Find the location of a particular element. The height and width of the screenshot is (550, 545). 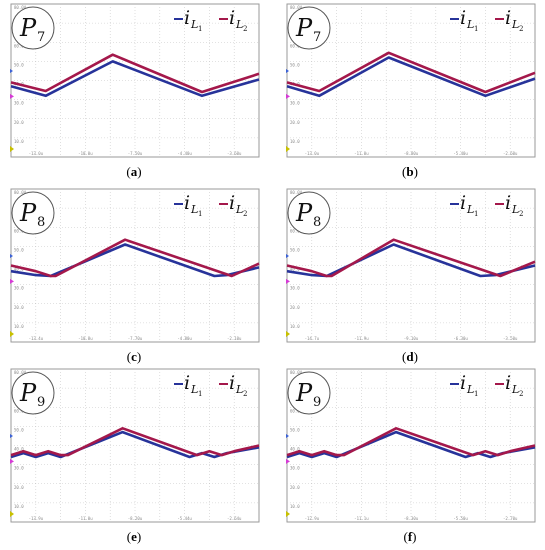

series-2-line-f is located at coordinates (411, 441).